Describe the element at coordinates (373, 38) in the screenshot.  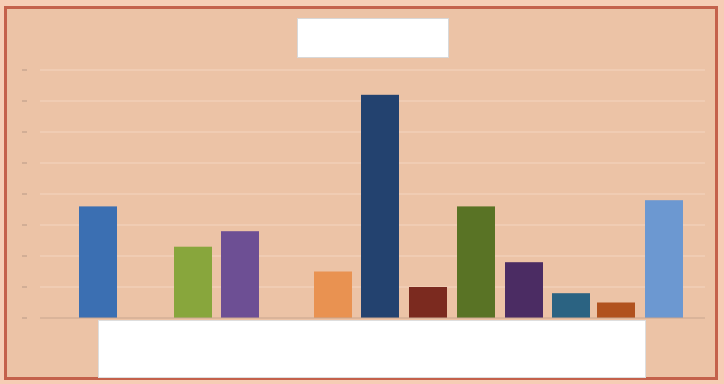
I see `chart-title-box` at that location.